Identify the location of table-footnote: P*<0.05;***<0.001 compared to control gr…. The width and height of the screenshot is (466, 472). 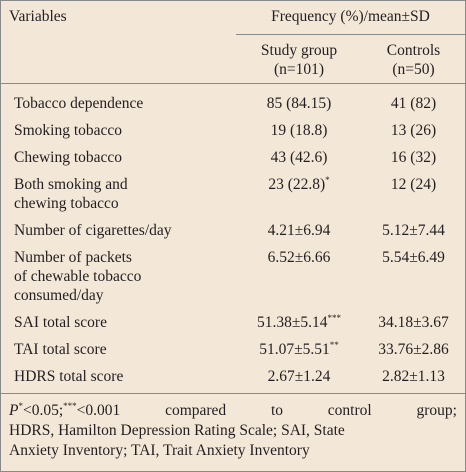
(233, 427).